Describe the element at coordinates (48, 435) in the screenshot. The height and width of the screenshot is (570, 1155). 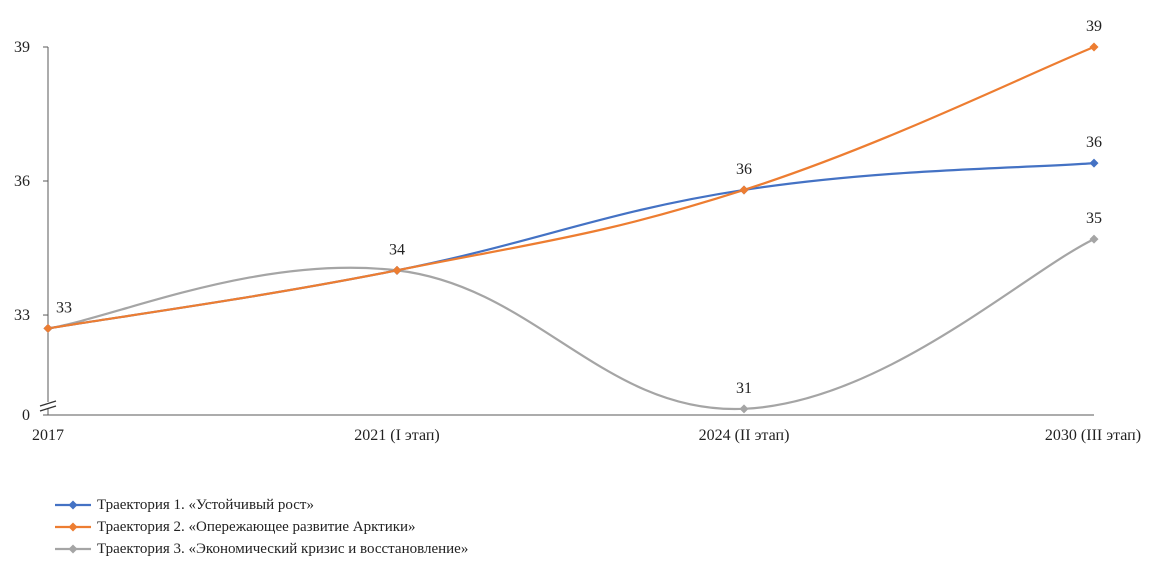
I see `x-tick-label: 2017` at that location.